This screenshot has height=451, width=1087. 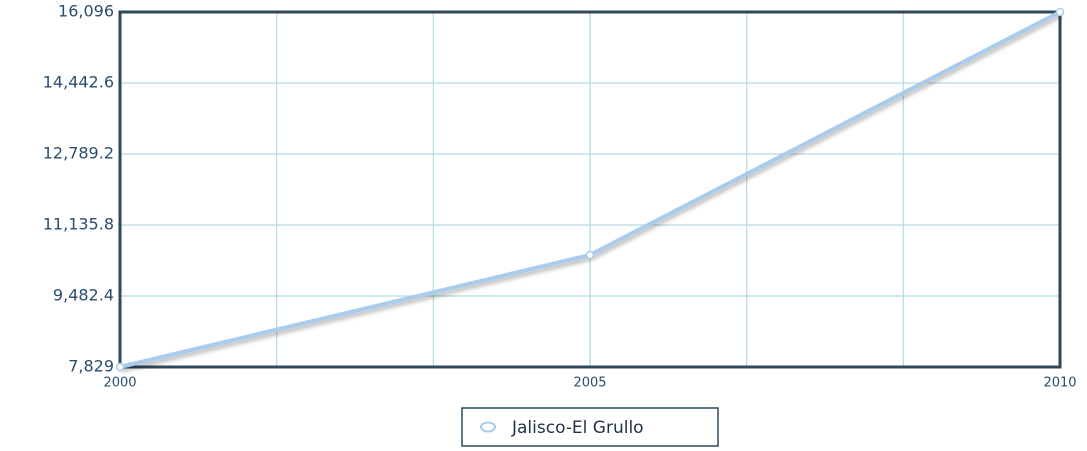 I want to click on y-tick-label: 11,135.8, so click(x=78, y=224).